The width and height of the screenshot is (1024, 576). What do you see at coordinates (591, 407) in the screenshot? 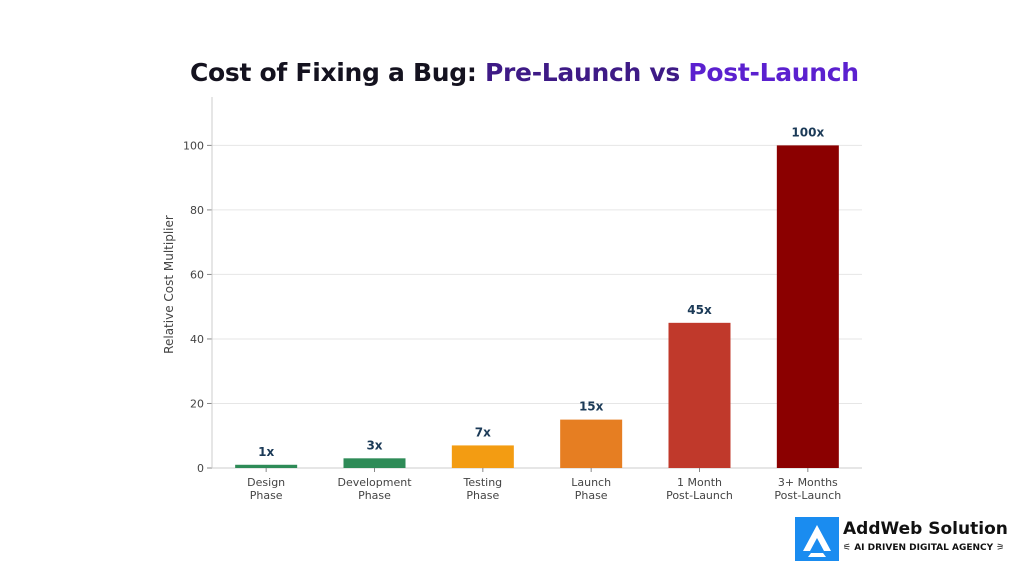
I see `bar-data-label: 15x` at bounding box center [591, 407].